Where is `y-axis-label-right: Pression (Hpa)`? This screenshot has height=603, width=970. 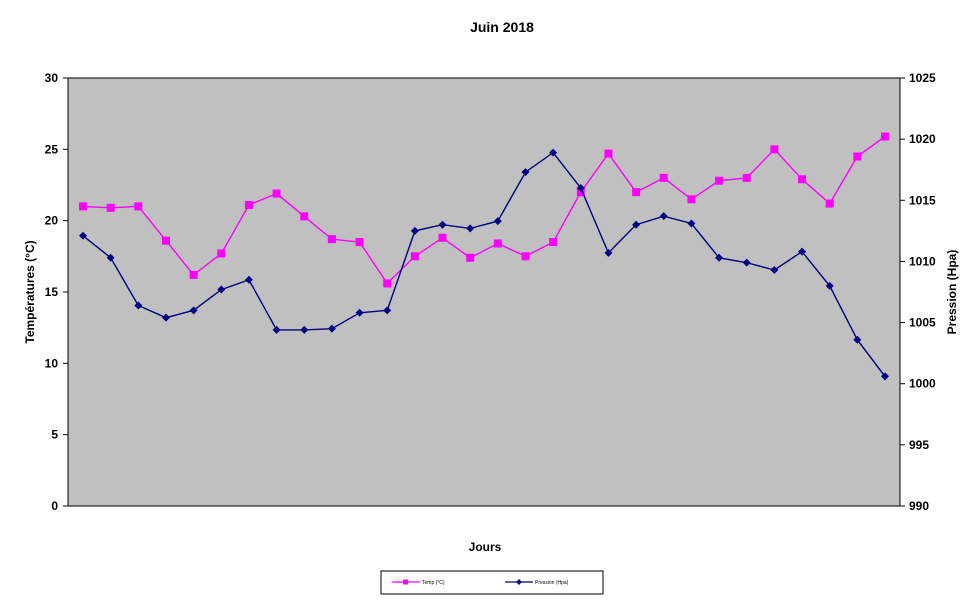
y-axis-label-right: Pression (Hpa) is located at coordinates (952, 292).